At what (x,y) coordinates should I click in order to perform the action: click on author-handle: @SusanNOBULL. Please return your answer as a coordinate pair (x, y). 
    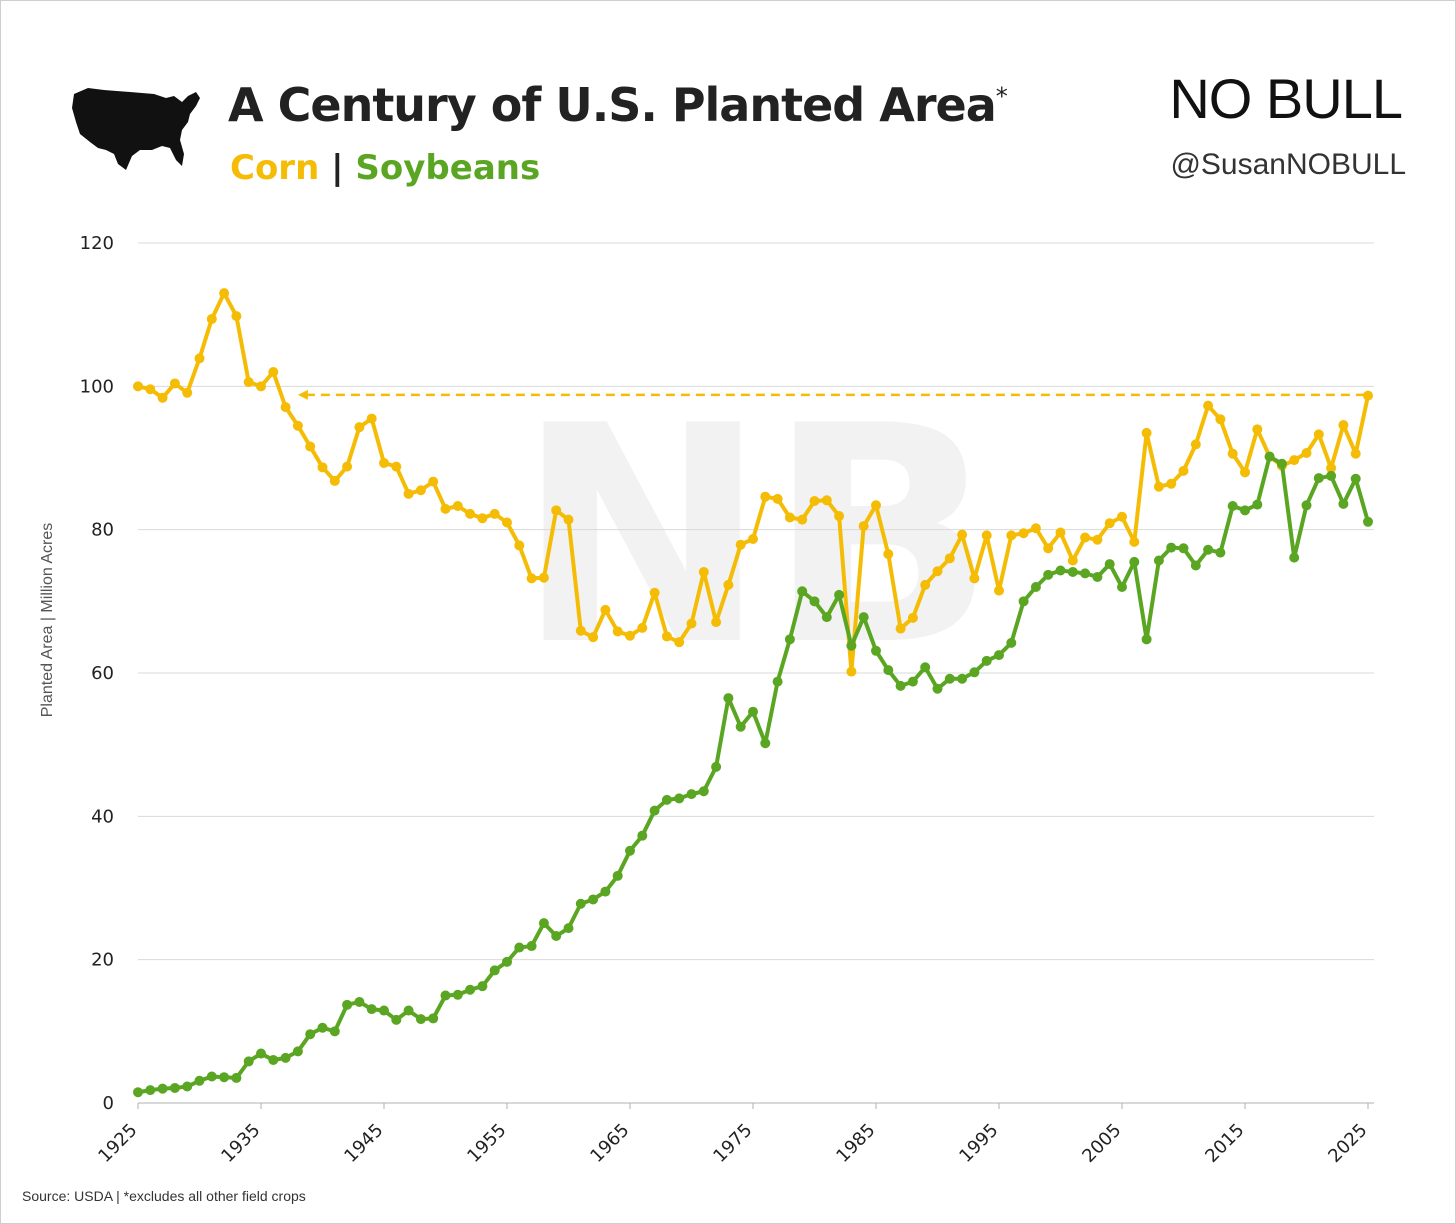
    Looking at the image, I should click on (1288, 164).